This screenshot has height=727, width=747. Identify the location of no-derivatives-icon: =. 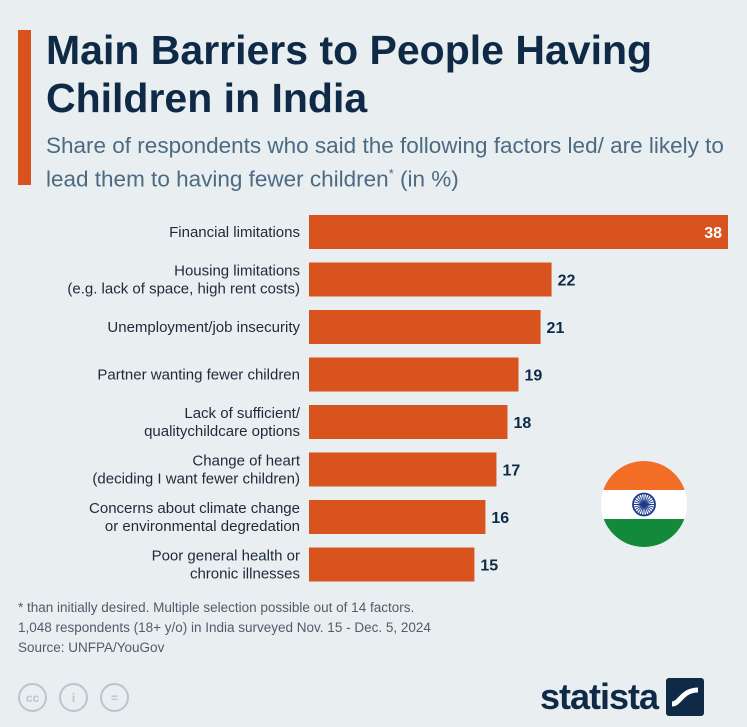
(114, 697).